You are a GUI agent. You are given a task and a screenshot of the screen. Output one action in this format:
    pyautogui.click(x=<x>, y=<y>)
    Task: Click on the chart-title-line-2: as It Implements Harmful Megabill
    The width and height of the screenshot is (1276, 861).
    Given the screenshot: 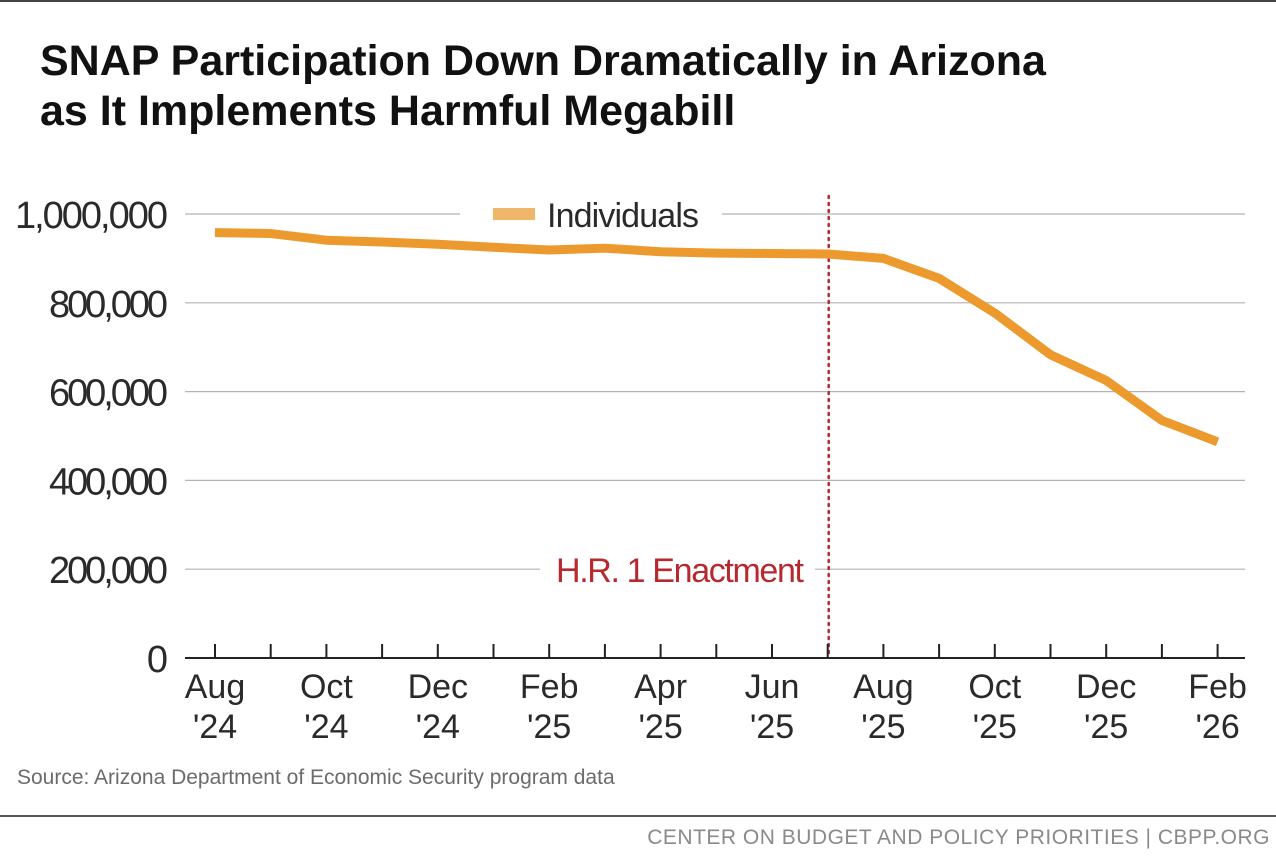 What is the action you would take?
    pyautogui.click(x=388, y=111)
    